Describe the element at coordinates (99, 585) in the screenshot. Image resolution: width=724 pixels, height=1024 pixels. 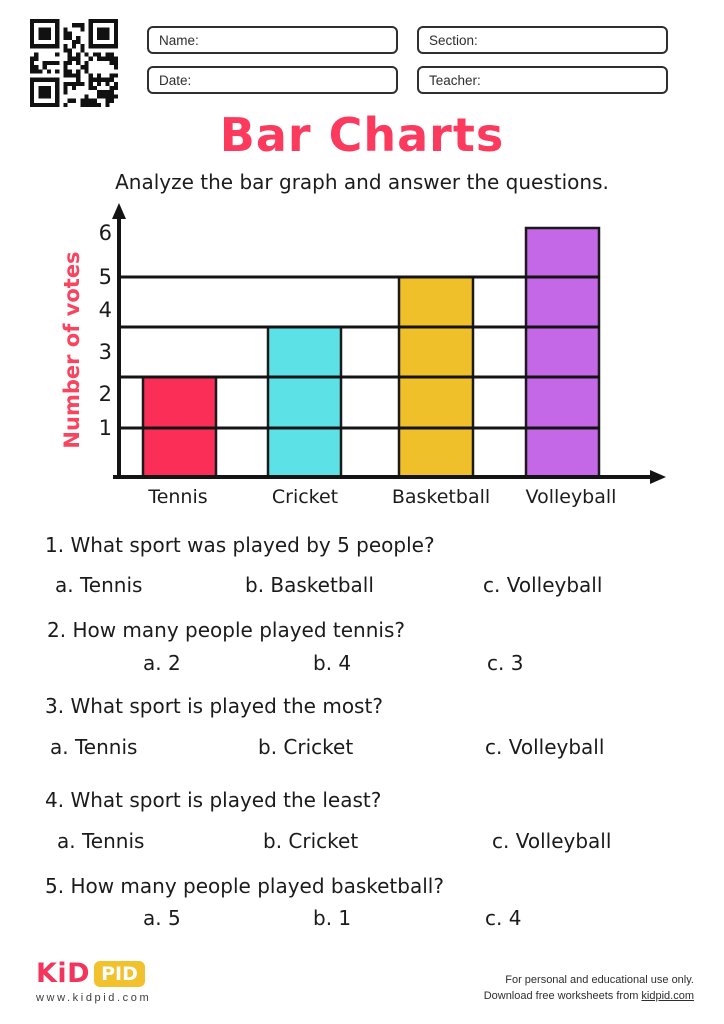
I see `question-1-option-a: a. Tennis` at that location.